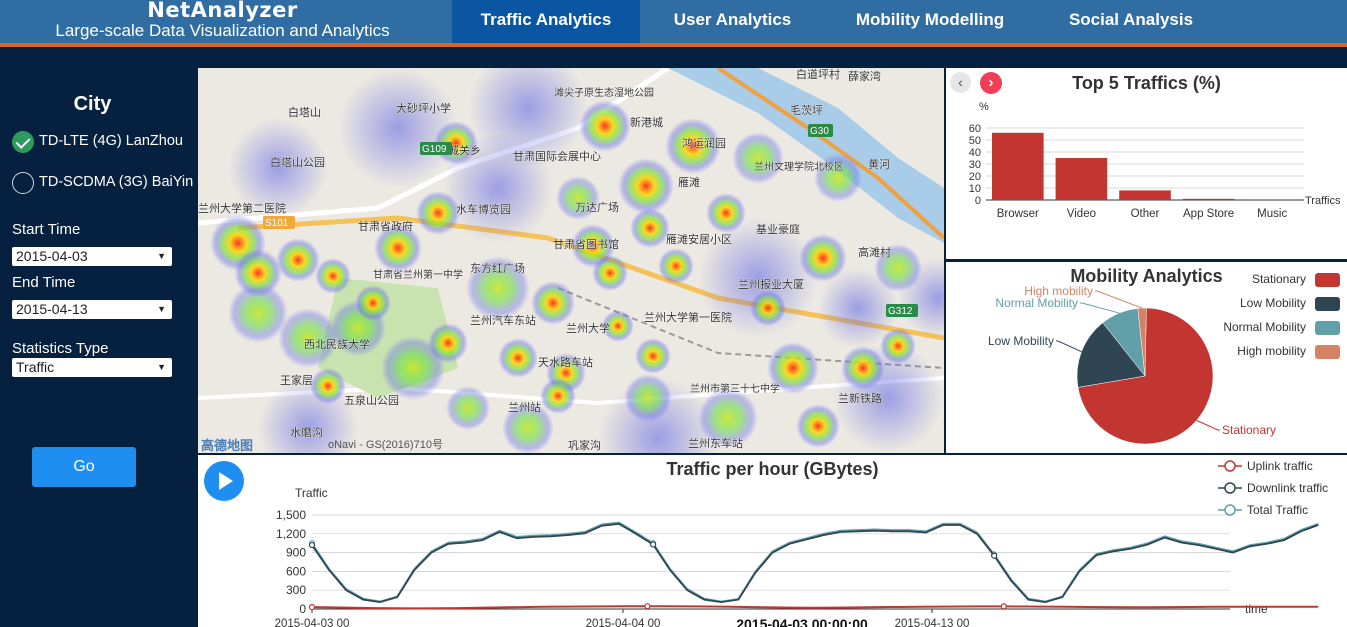 Image resolution: width=1347 pixels, height=627 pixels. I want to click on statistics-type-select: Traffic ▼, so click(92, 367).